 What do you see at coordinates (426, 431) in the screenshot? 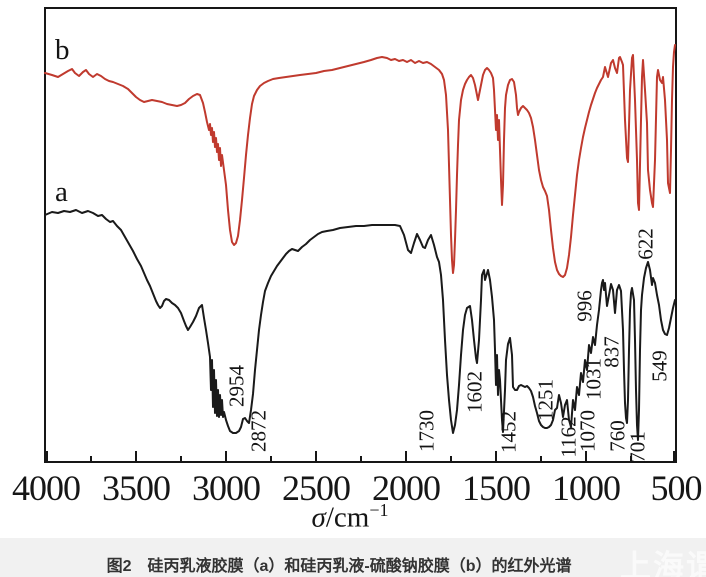
I see `peak-label-1730: 1730` at bounding box center [426, 431].